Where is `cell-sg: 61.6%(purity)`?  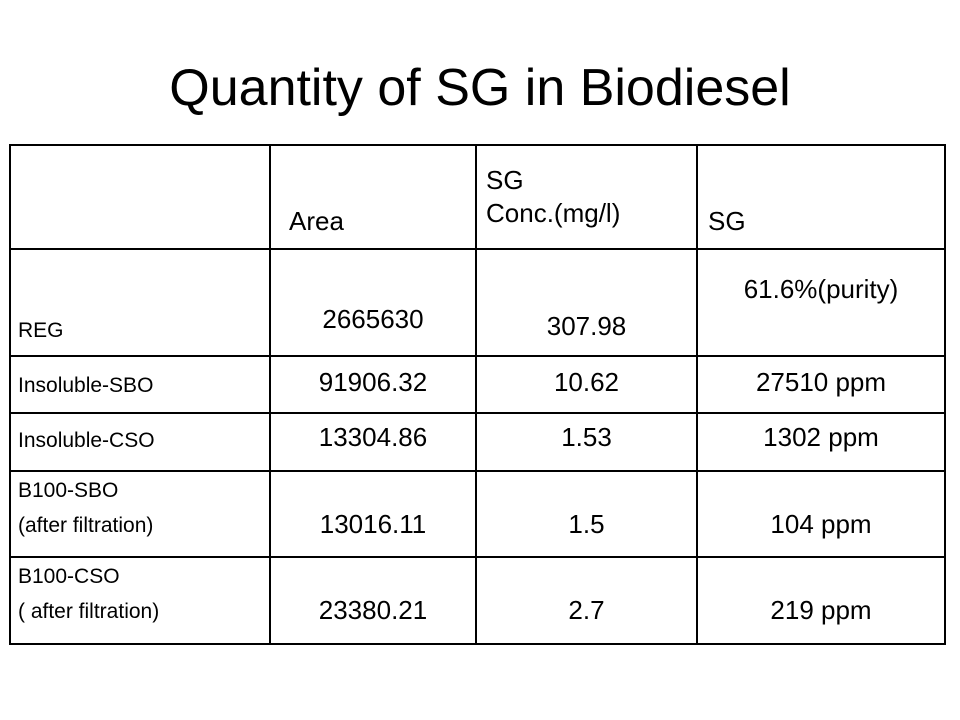 cell-sg: 61.6%(purity) is located at coordinates (821, 289).